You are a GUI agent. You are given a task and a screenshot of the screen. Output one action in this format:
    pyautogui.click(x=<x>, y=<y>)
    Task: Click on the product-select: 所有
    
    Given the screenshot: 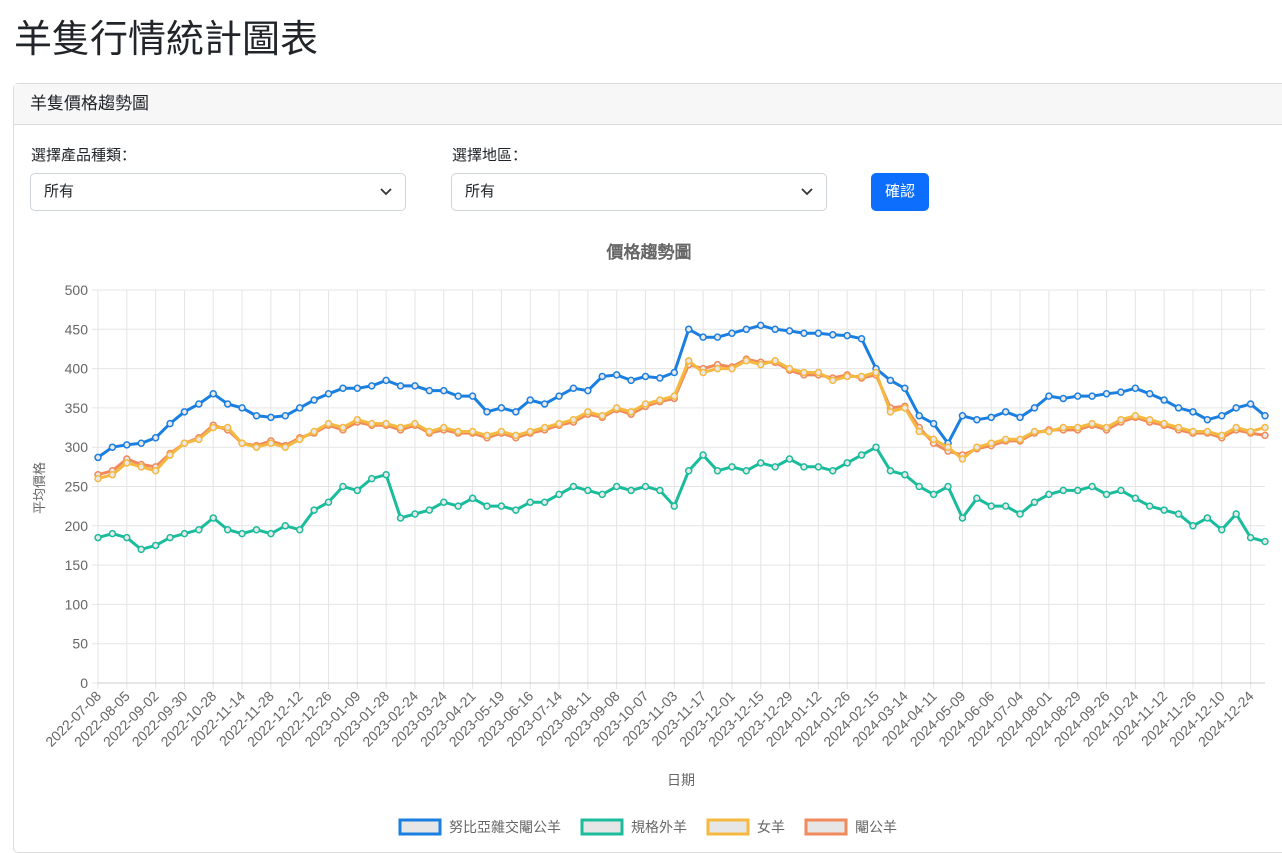 What is the action you would take?
    pyautogui.click(x=218, y=192)
    